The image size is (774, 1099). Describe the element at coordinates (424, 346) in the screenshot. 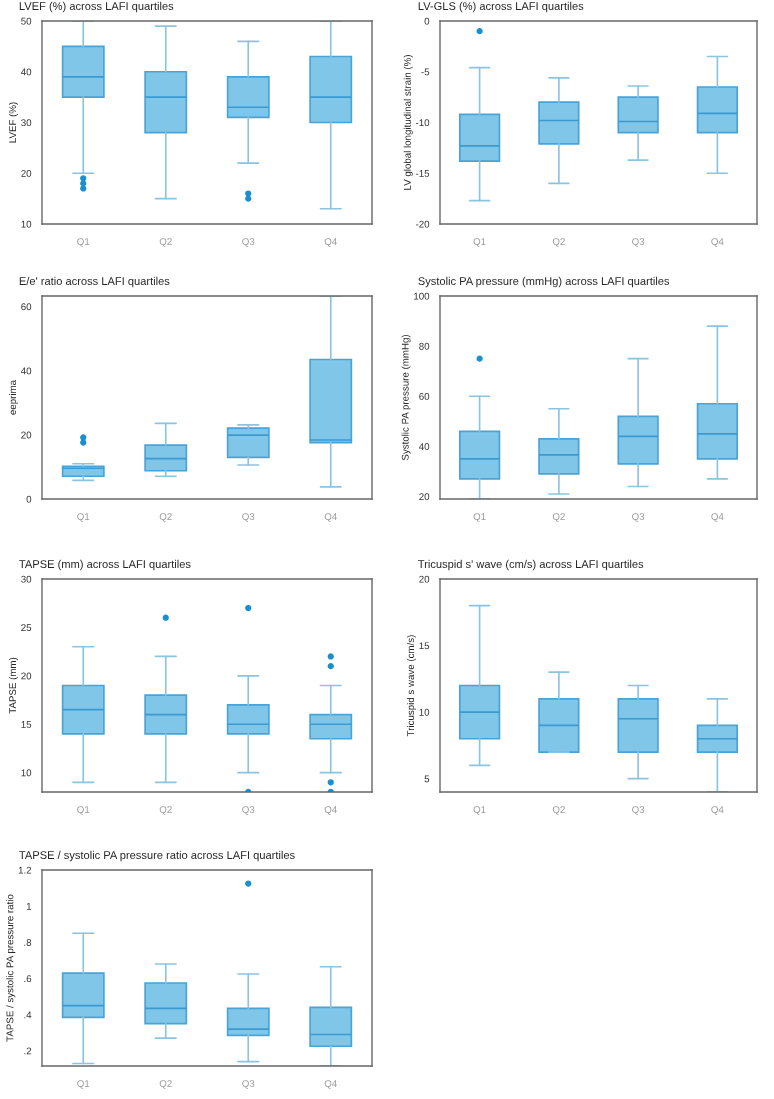

I see `y-tick-label: 80` at that location.